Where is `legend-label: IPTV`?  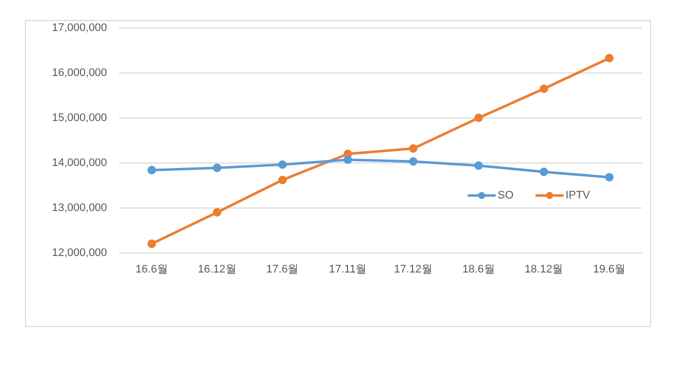 legend-label: IPTV is located at coordinates (578, 196).